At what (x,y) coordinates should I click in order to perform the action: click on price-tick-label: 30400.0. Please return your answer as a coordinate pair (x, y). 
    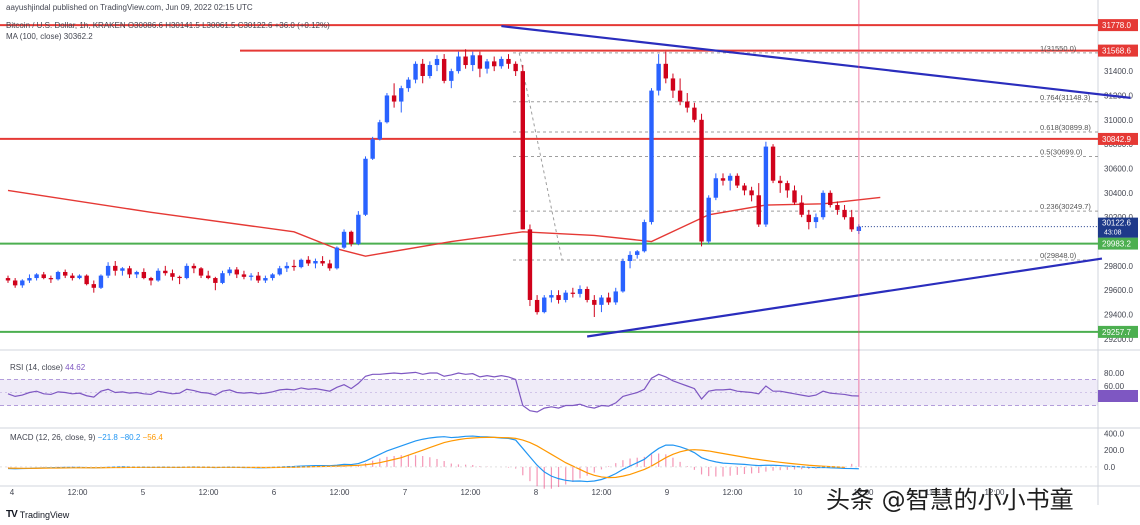
    Looking at the image, I should click on (1118, 193).